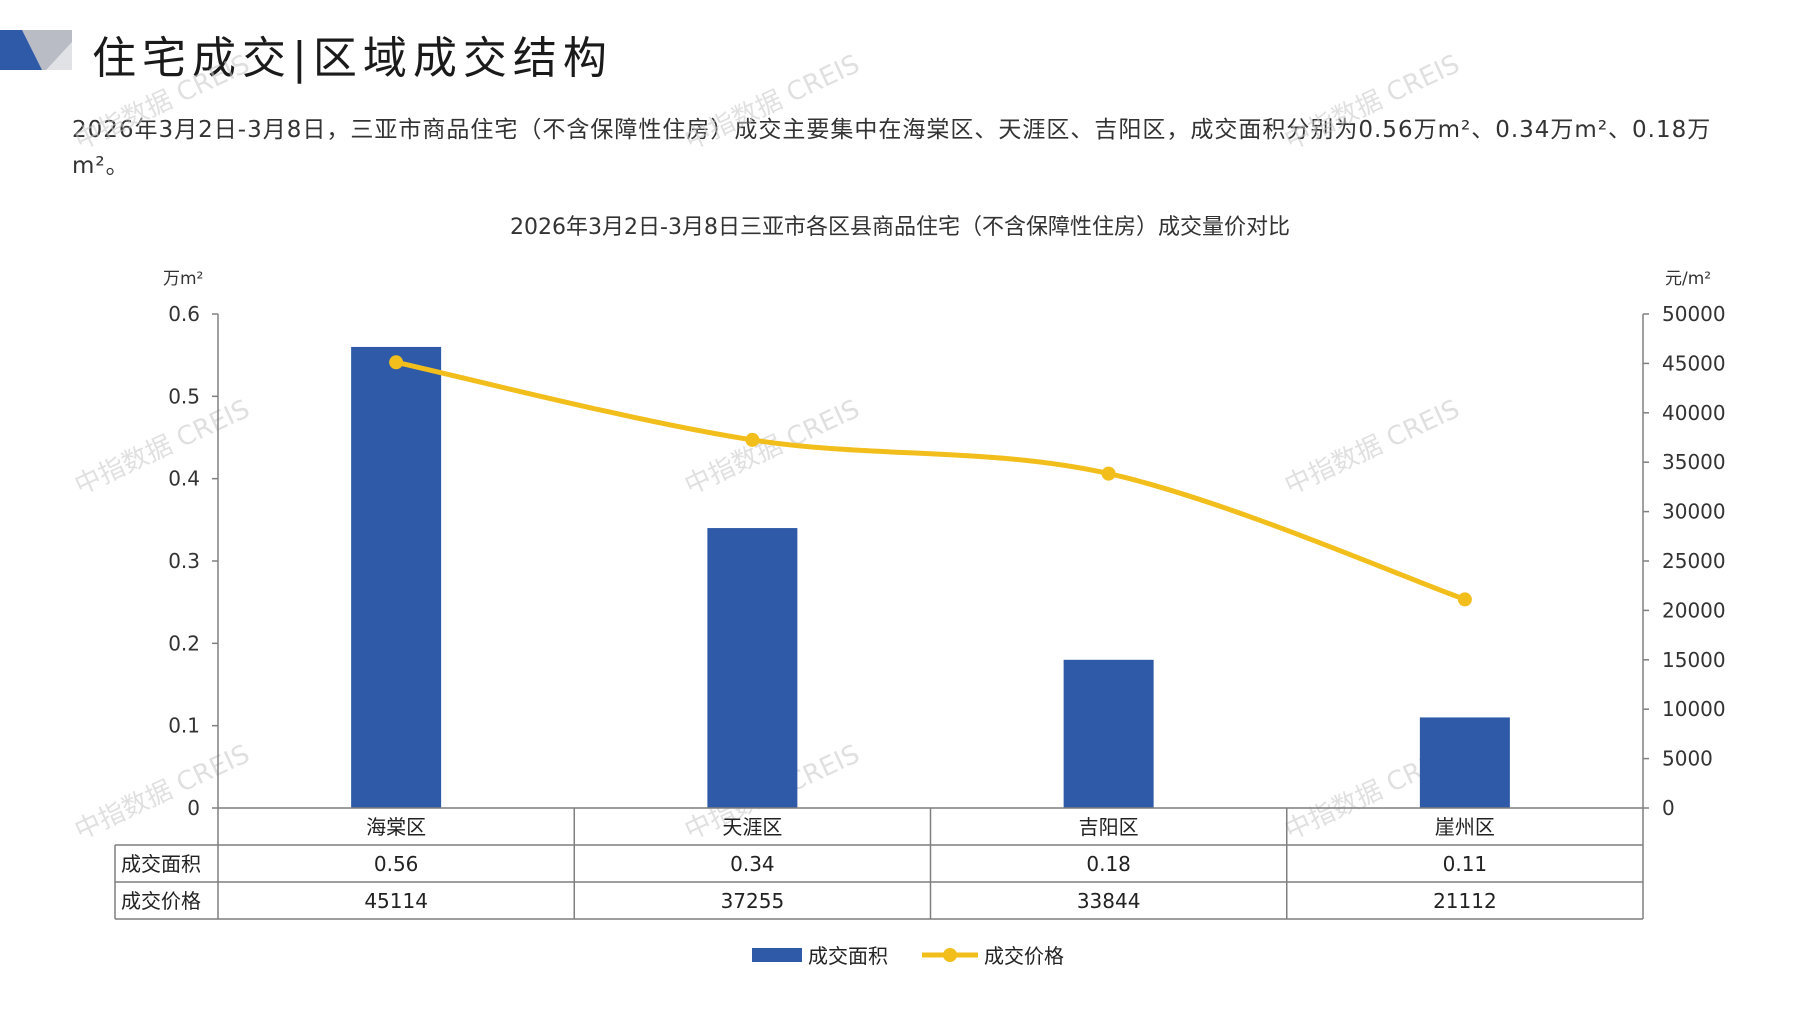  I want to click on right-axis-unit: 元/m², so click(1688, 279).